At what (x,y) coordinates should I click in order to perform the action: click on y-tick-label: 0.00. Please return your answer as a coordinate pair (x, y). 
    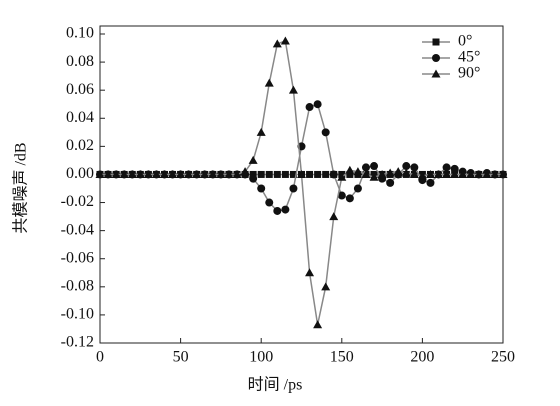
    Looking at the image, I should click on (80, 173).